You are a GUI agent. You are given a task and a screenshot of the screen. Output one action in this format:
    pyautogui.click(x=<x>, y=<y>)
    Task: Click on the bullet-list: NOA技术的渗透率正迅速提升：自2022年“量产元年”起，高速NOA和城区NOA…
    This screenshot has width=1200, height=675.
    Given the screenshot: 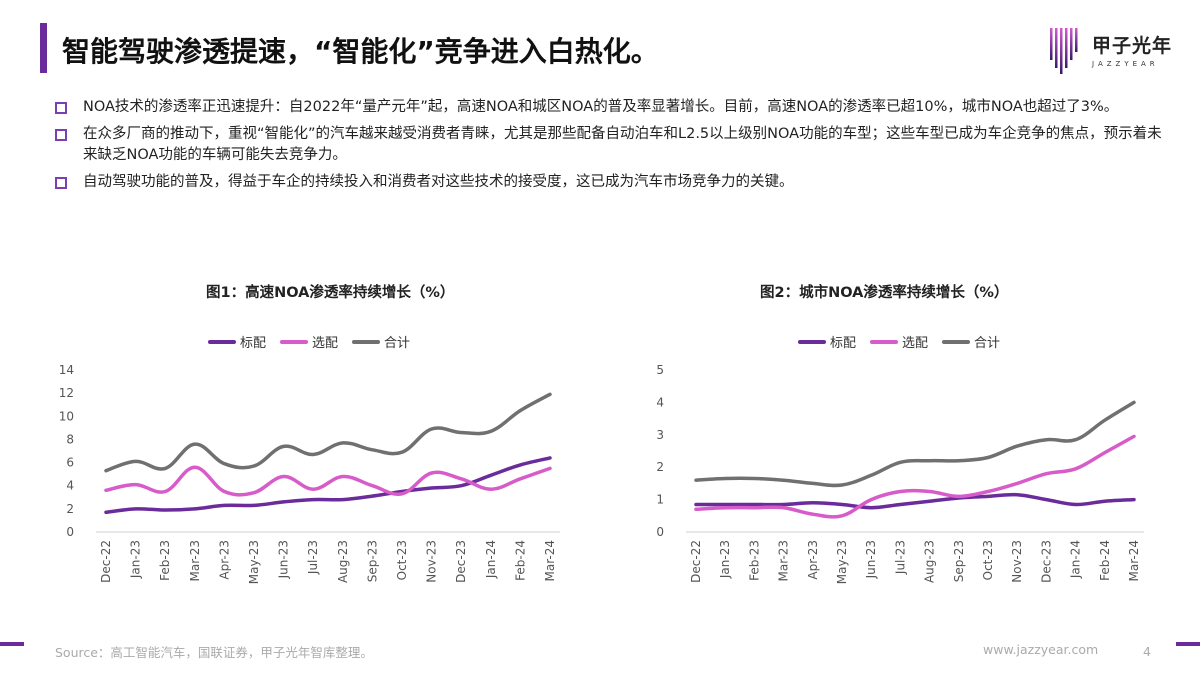 What is the action you would take?
    pyautogui.click(x=610, y=148)
    